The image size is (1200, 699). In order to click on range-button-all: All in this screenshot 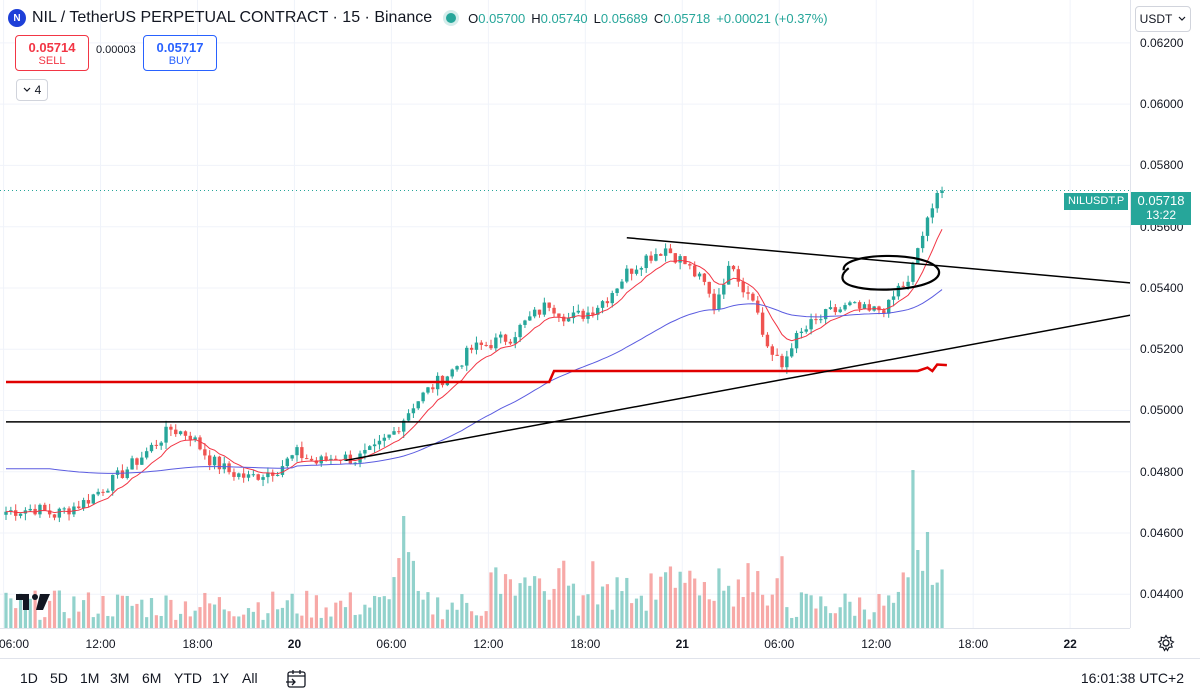, I will do `click(250, 678)`.